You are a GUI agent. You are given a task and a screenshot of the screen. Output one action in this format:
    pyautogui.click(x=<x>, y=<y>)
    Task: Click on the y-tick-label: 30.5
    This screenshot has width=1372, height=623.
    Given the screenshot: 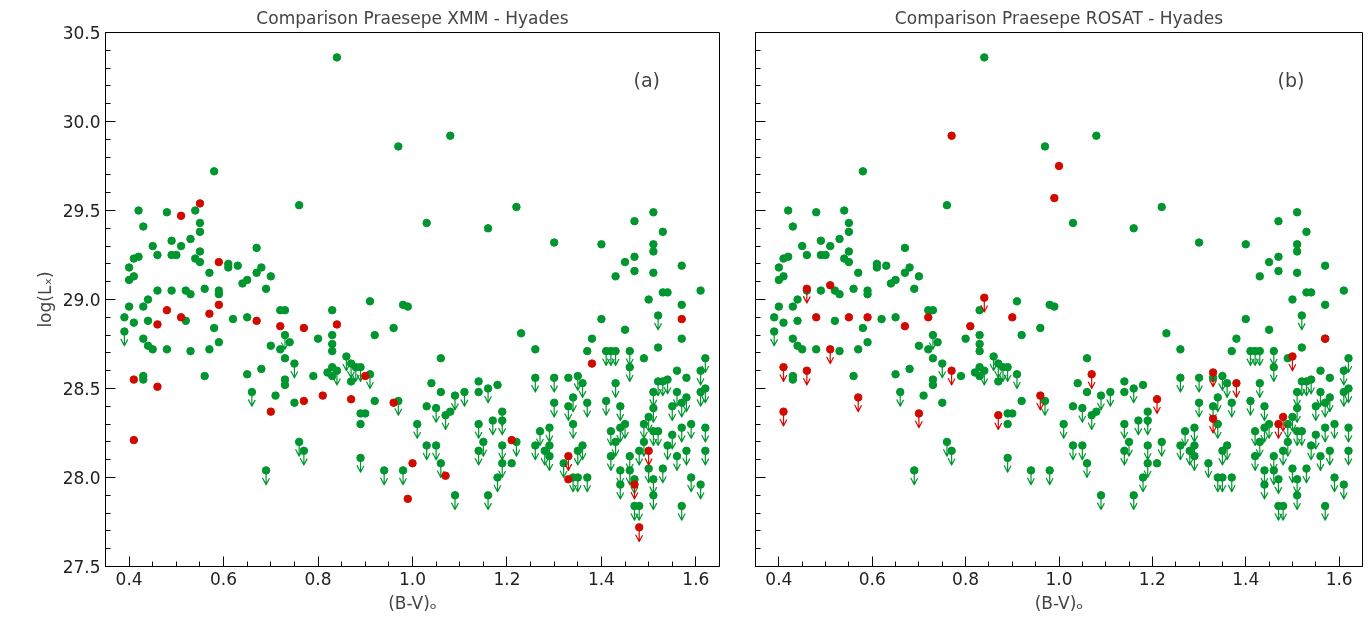 What is the action you would take?
    pyautogui.click(x=81, y=33)
    